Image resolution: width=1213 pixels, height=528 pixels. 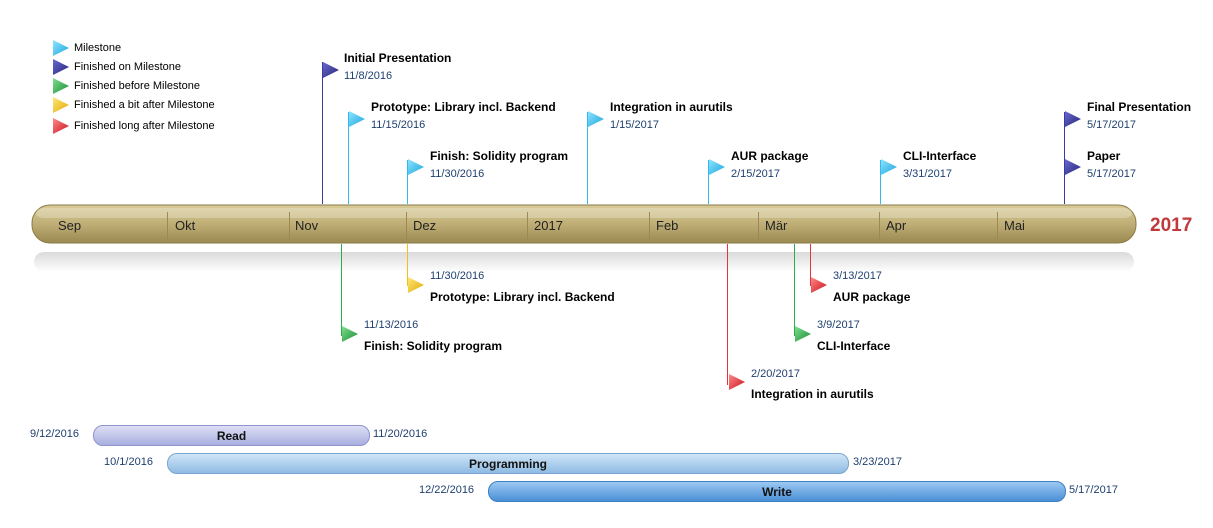 I want to click on milestone-title: Final Presentation, so click(x=1139, y=107).